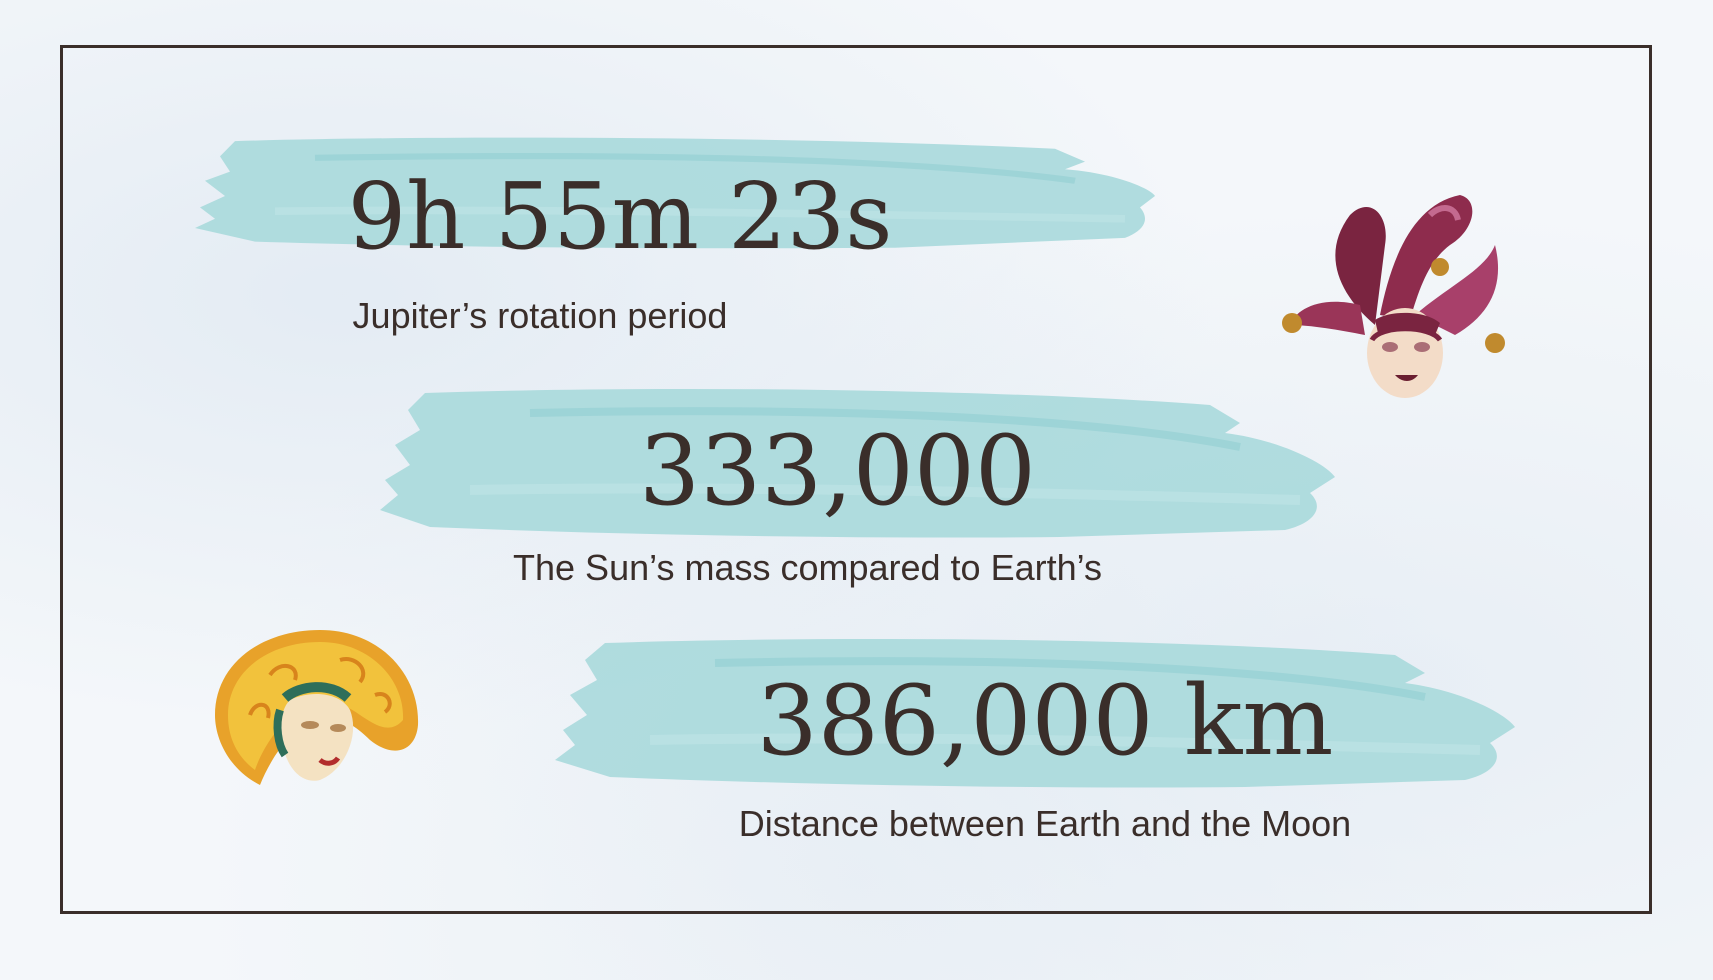 The height and width of the screenshot is (980, 1713). What do you see at coordinates (1400, 295) in the screenshot?
I see `jester-mask-icon` at bounding box center [1400, 295].